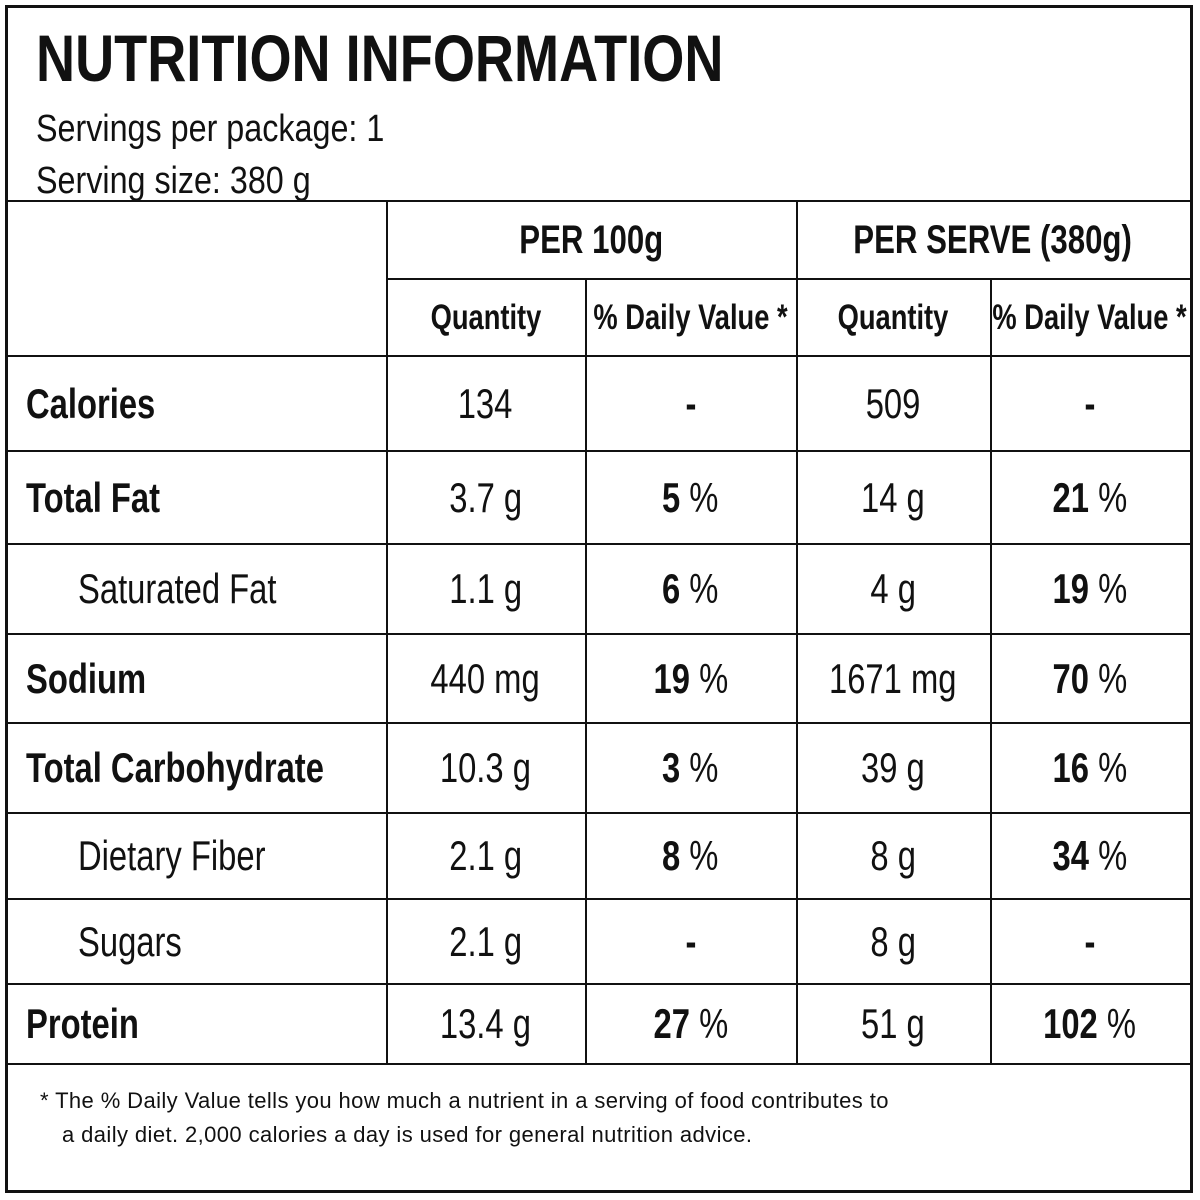 The image size is (1200, 1200). Describe the element at coordinates (172, 855) in the screenshot. I see `row-label-text: Dietary Fiber` at that location.